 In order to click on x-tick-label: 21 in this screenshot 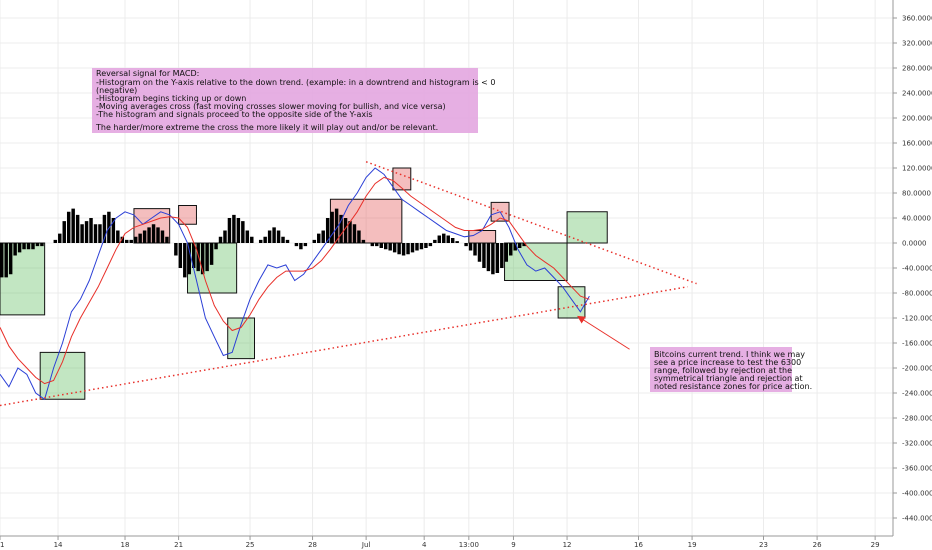, I will do `click(178, 545)`.